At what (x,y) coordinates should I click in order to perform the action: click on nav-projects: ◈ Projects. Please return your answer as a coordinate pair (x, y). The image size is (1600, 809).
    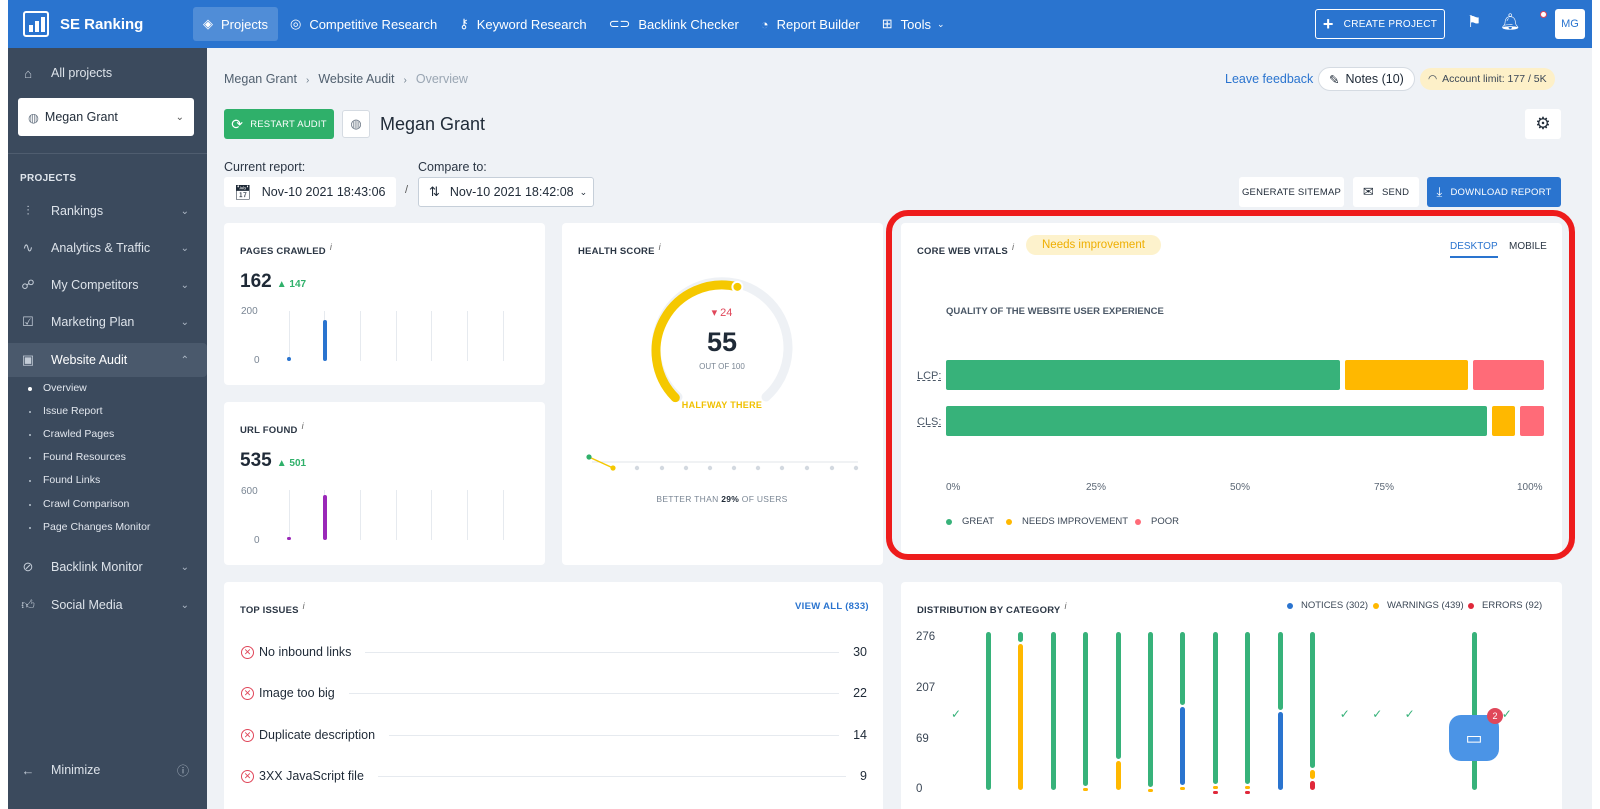
    Looking at the image, I should click on (235, 24).